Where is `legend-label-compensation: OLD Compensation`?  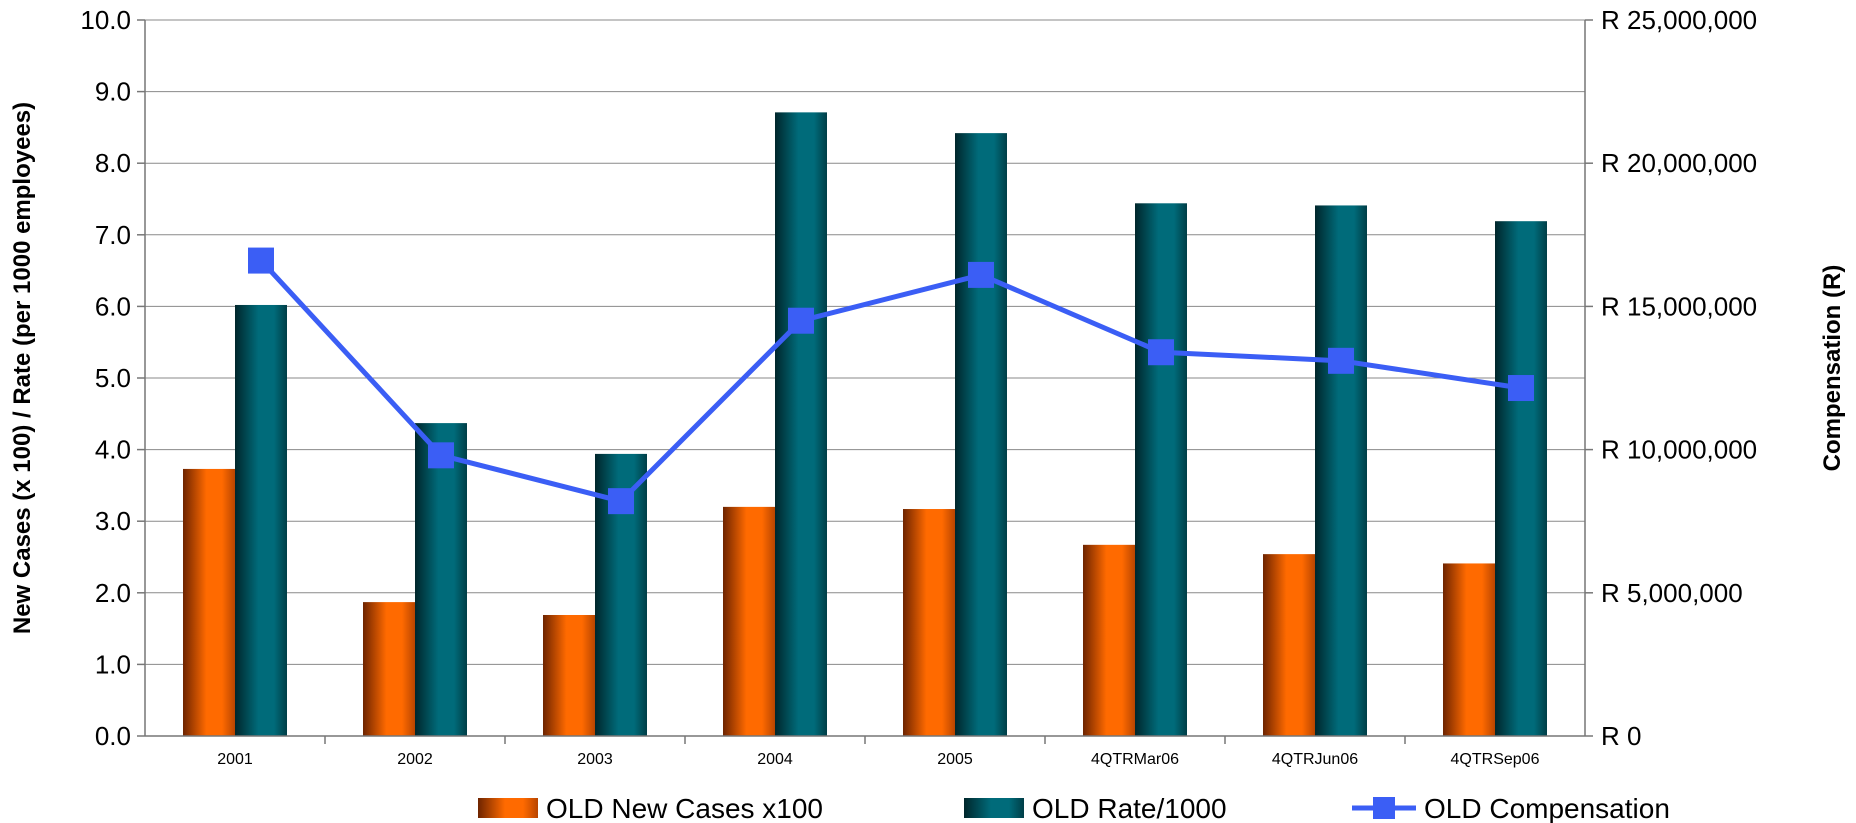 legend-label-compensation: OLD Compensation is located at coordinates (1547, 808).